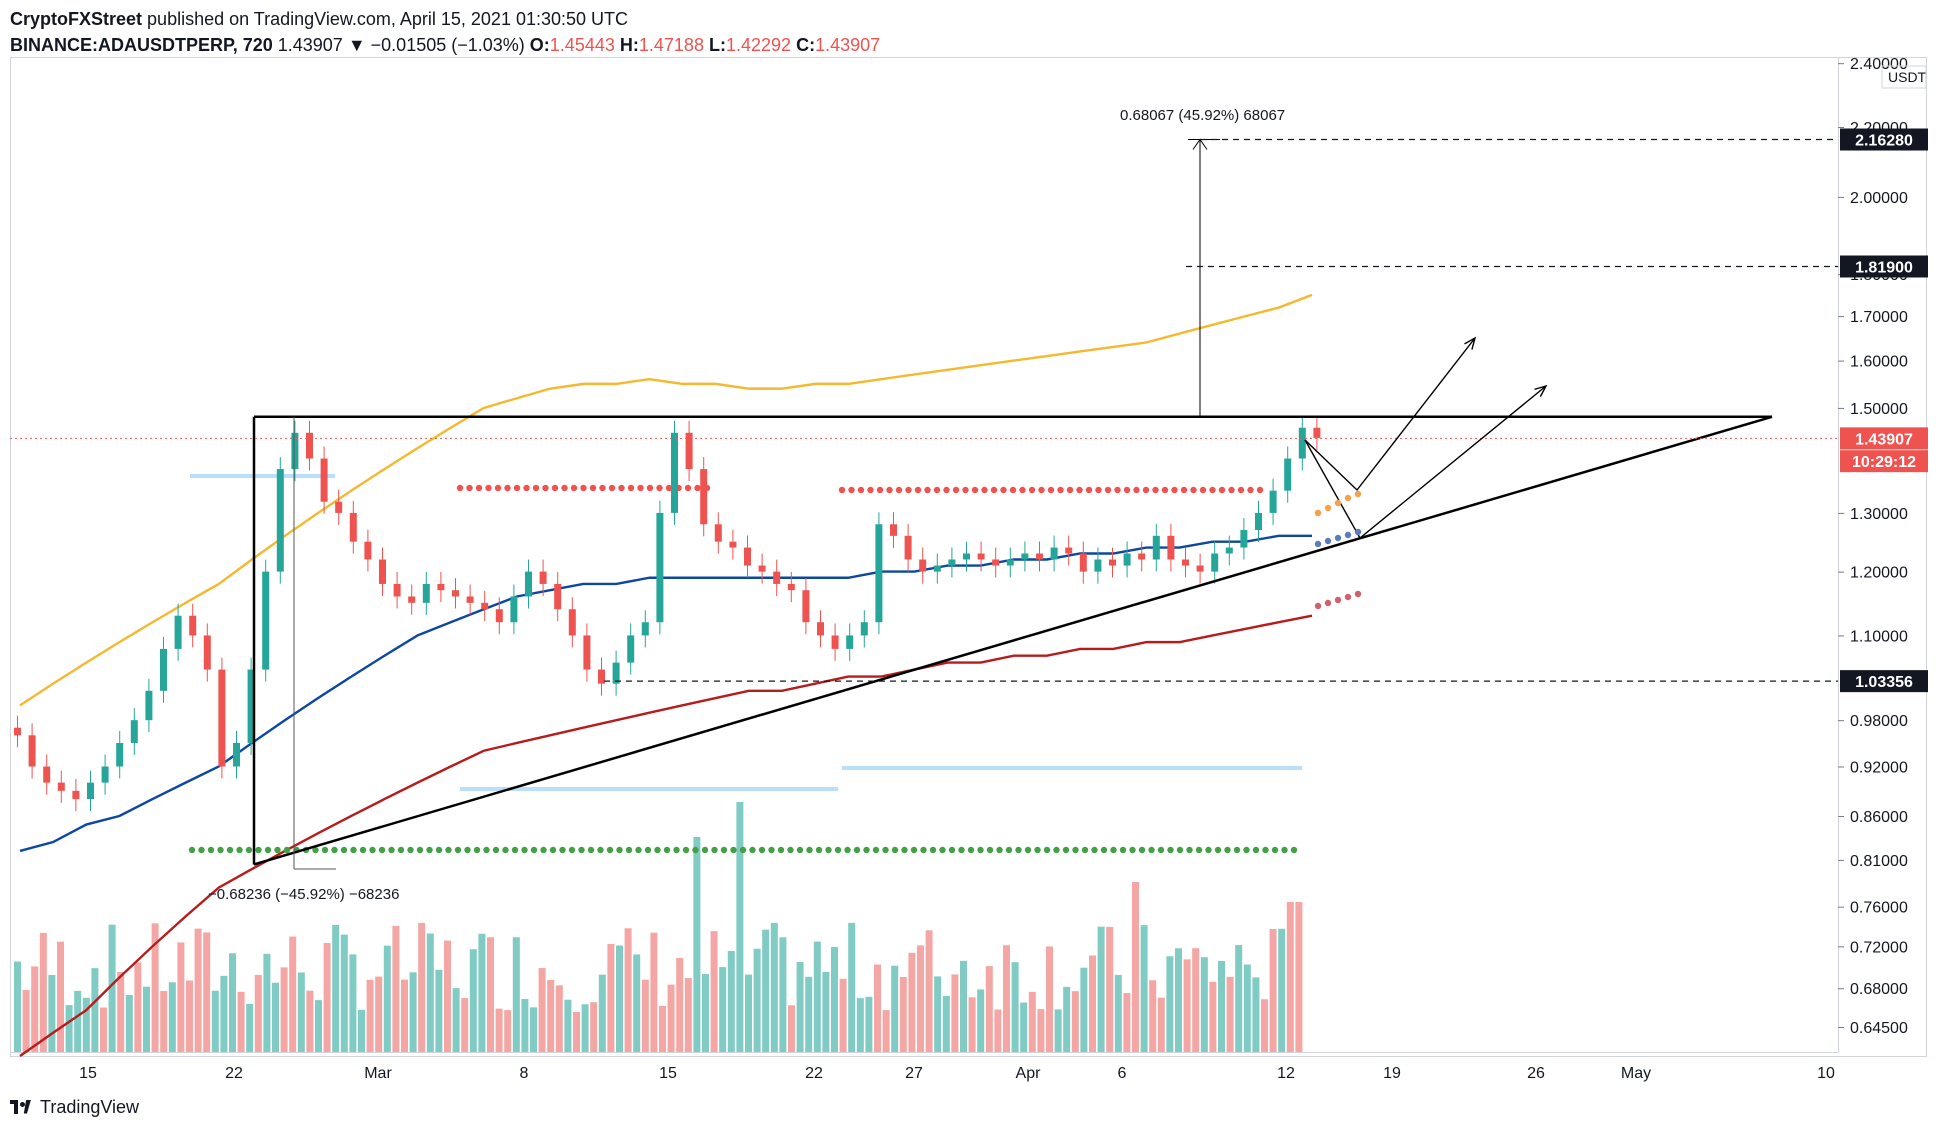 This screenshot has height=1135, width=1938. Describe the element at coordinates (1879, 1028) in the screenshot. I see `y-tick-label: 0.64500` at that location.